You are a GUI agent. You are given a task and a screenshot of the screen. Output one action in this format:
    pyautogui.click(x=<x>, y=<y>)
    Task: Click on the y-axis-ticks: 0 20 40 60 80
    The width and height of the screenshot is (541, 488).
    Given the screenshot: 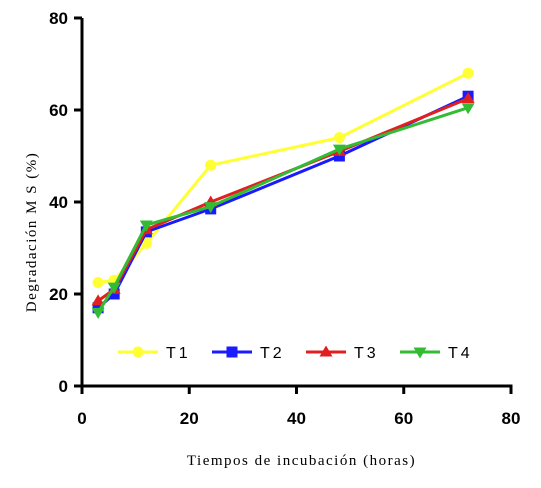 What is the action you would take?
    pyautogui.click(x=65, y=202)
    